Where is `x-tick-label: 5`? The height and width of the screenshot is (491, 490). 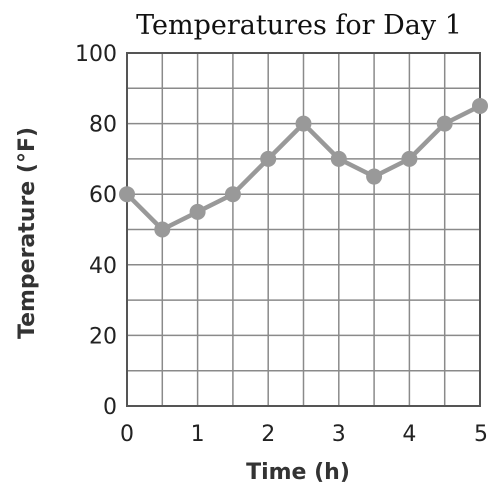
x-tick-label: 5 is located at coordinates (481, 434).